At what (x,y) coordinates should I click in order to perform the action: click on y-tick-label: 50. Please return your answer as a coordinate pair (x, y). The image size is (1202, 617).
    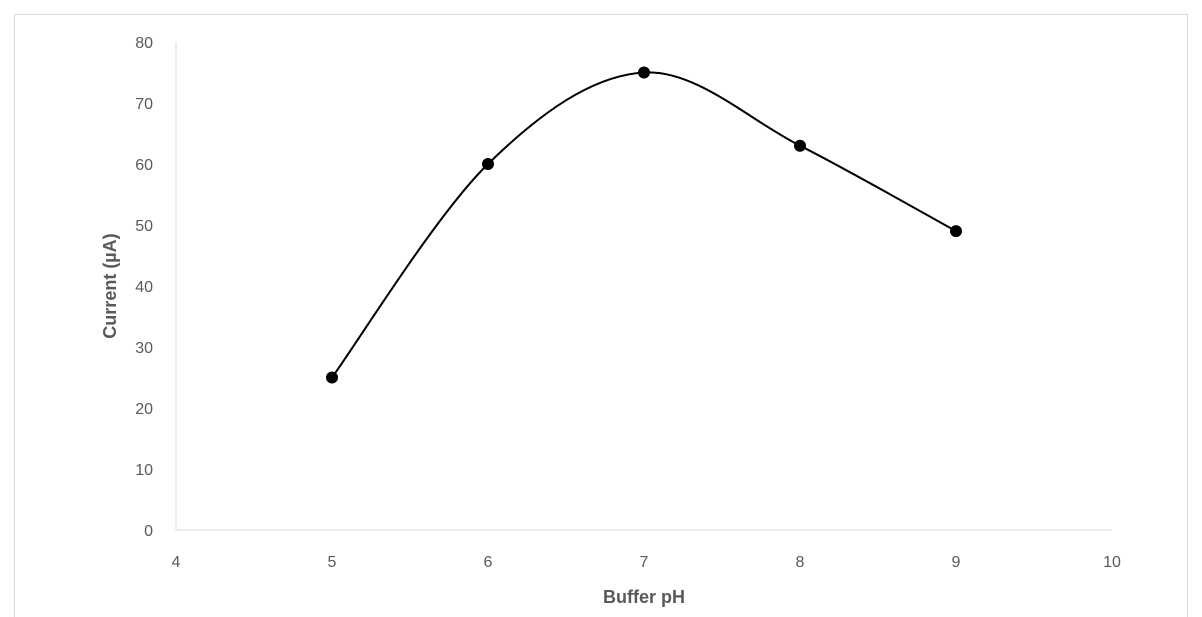
    Looking at the image, I should click on (144, 226).